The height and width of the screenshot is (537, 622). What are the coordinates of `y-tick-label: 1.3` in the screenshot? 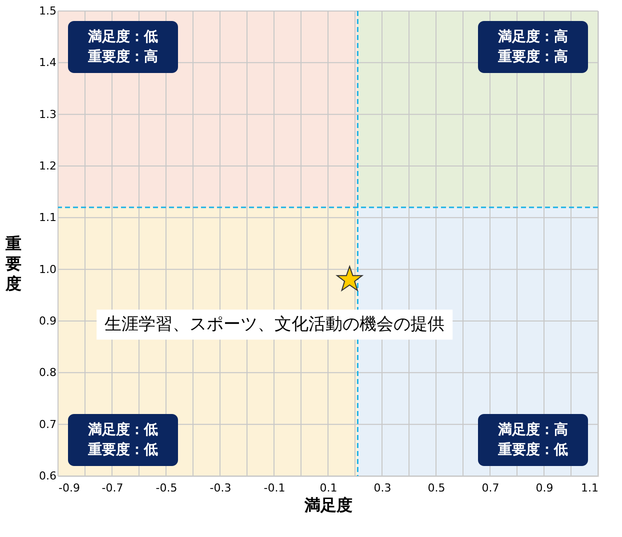 It's located at (47, 114).